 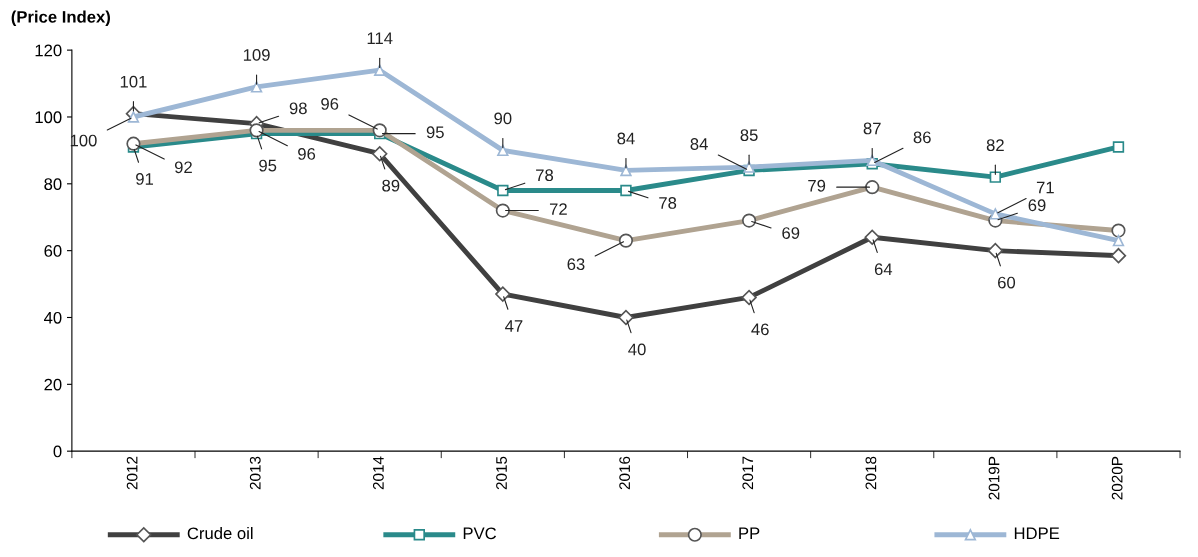 I want to click on x-tick-label: 2020P, so click(x=1117, y=478).